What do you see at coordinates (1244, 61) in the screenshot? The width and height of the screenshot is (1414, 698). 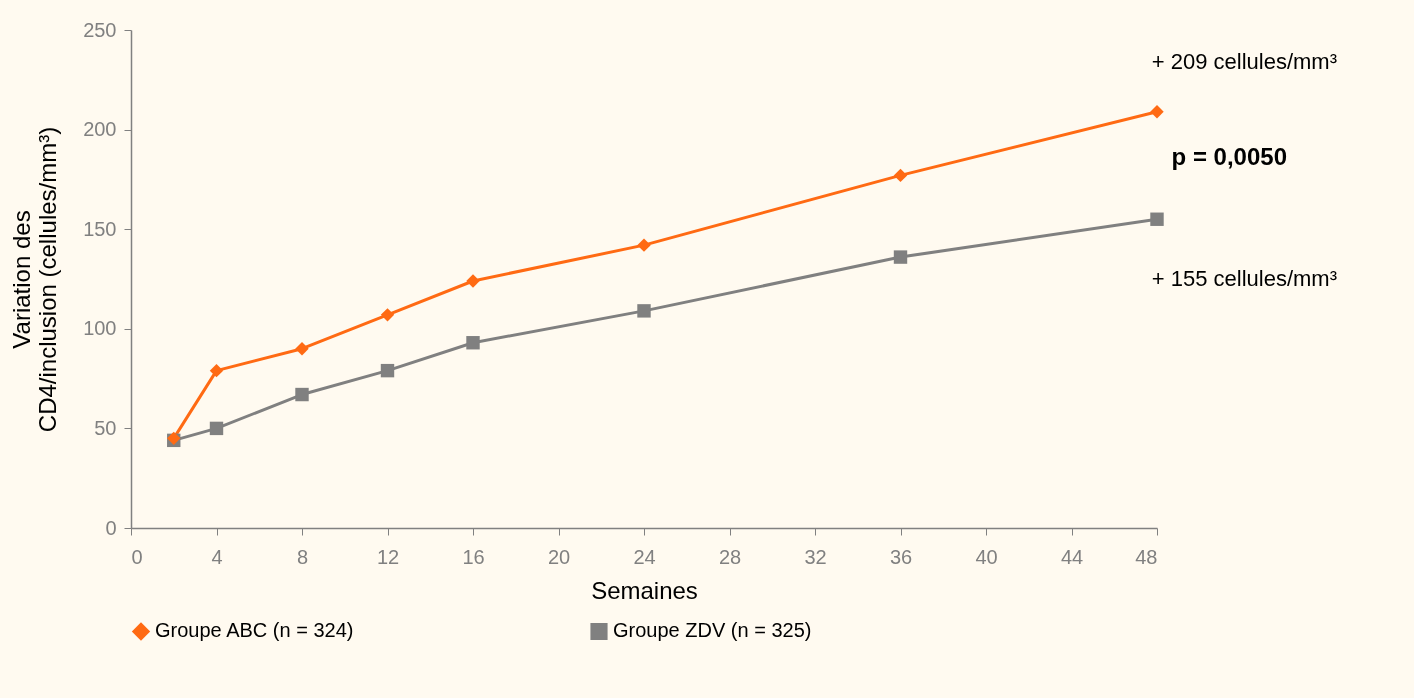 I see `annotation: + 209 cellules/mm³` at bounding box center [1244, 61].